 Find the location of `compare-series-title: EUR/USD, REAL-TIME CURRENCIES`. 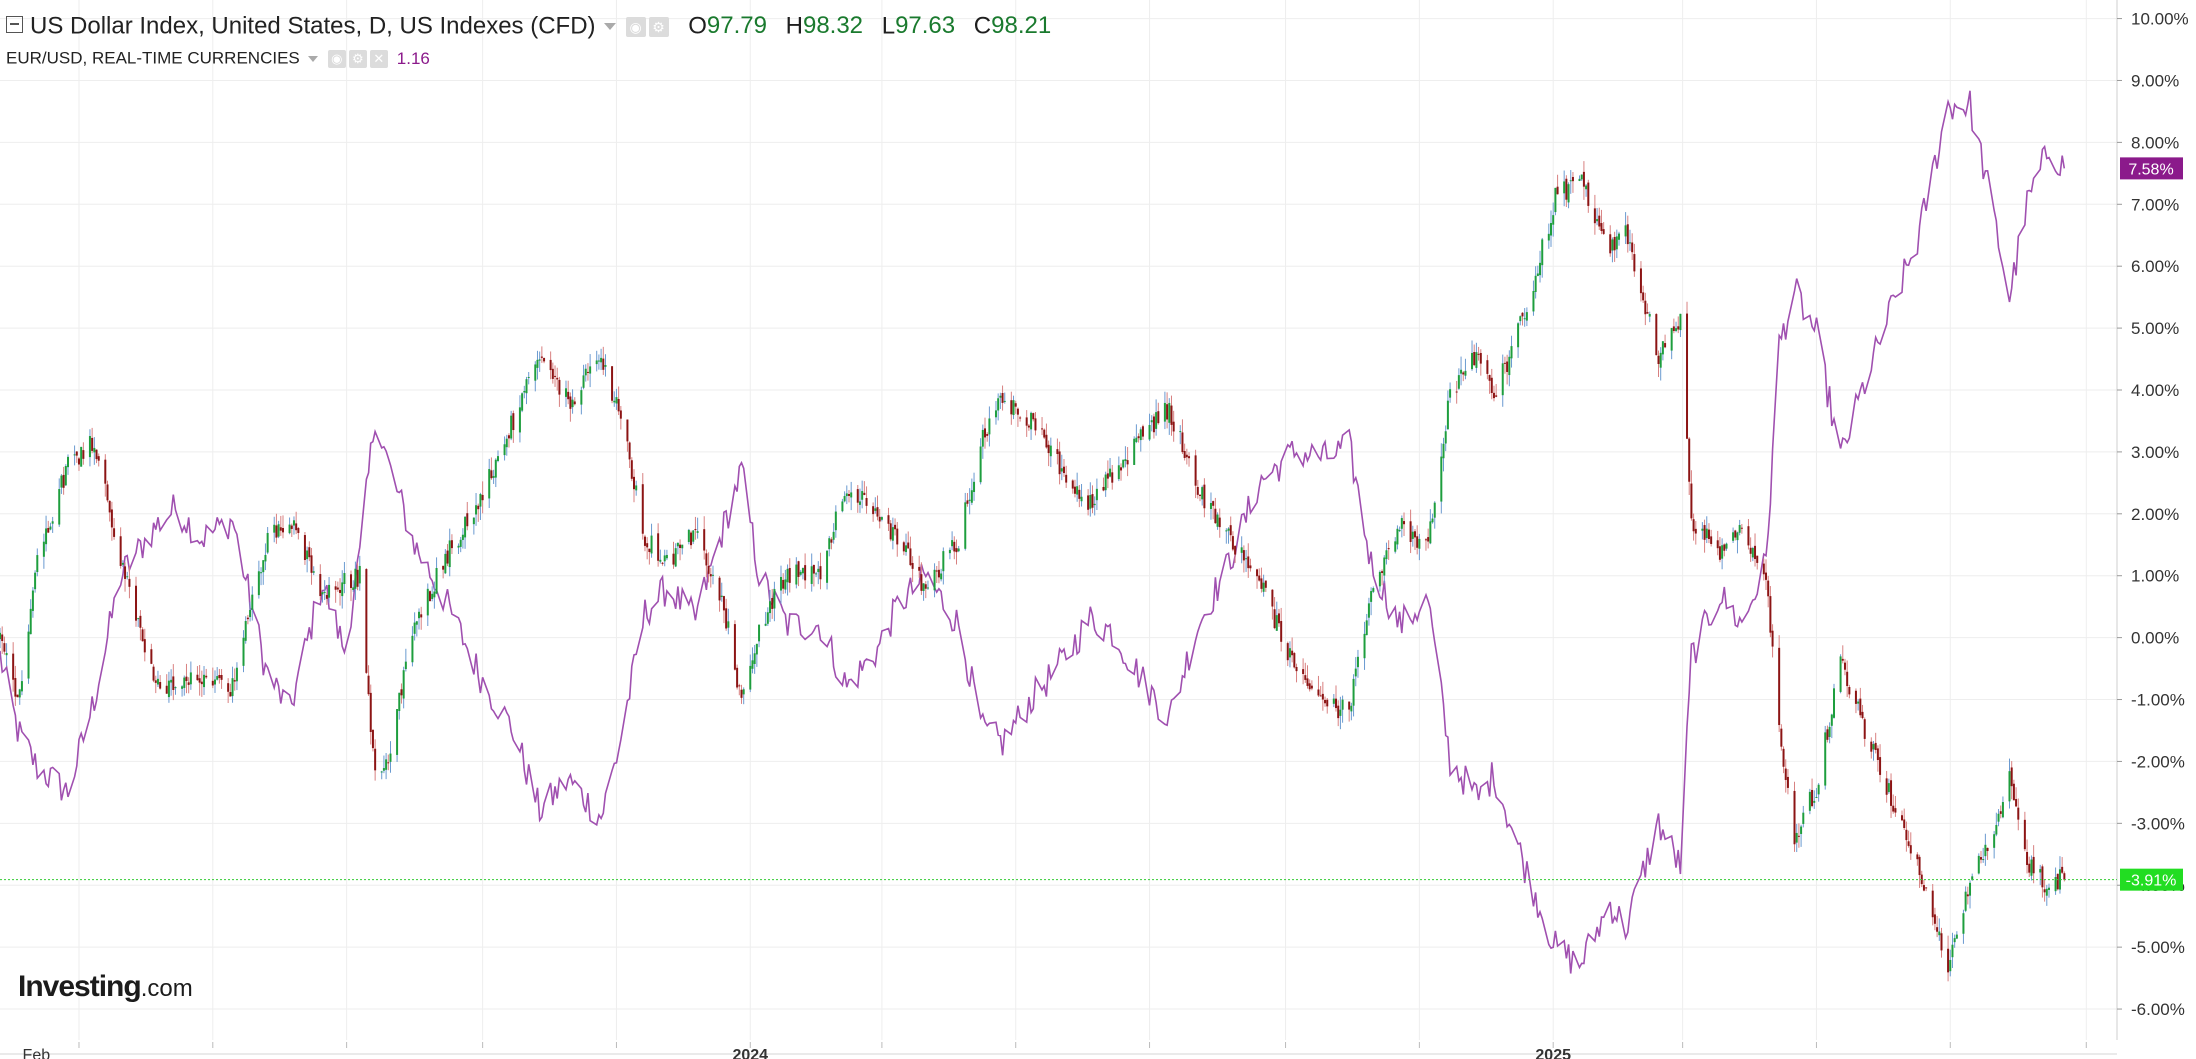

compare-series-title: EUR/USD, REAL-TIME CURRENCIES is located at coordinates (153, 58).